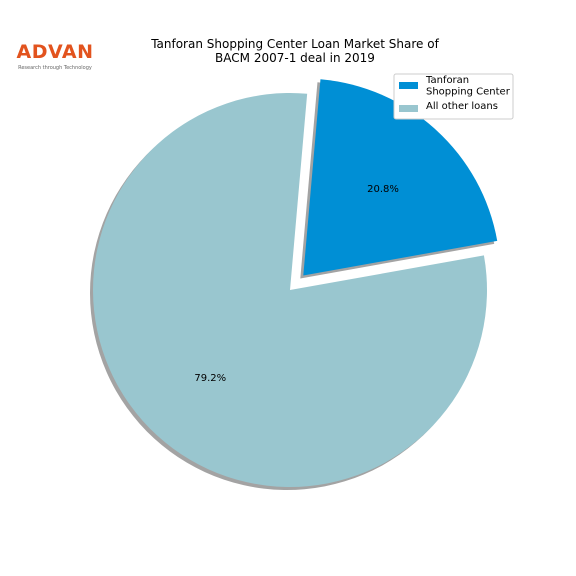  I want to click on legend-label: All other loans, so click(462, 106).